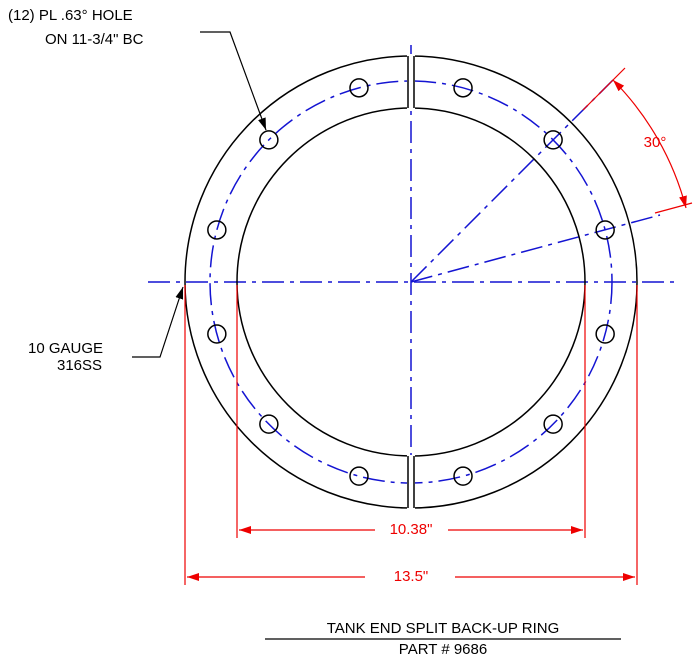  I want to click on hole-callout: ON 11-3/4" BC, so click(94, 39).